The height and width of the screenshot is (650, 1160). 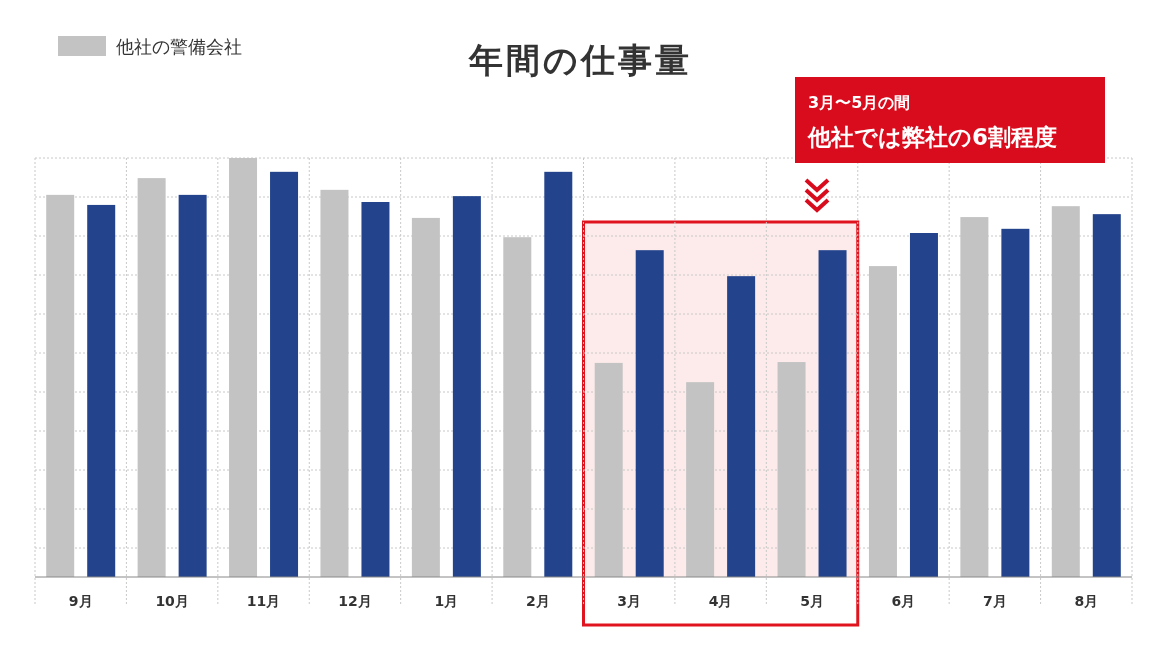 I want to click on x-tick-label: 1月, so click(x=446, y=601).